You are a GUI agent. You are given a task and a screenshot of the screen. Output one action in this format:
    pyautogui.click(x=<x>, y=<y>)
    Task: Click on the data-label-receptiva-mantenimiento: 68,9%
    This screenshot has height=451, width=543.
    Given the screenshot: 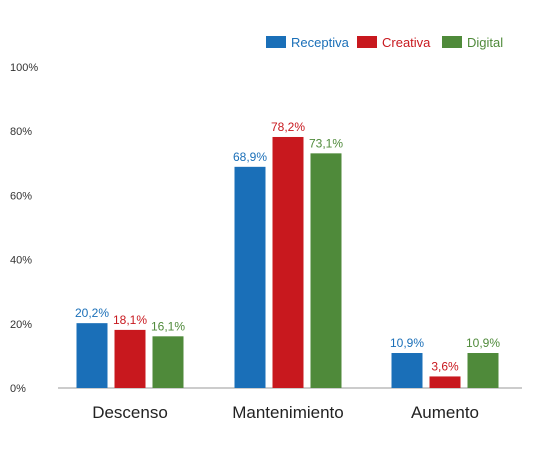 What is the action you would take?
    pyautogui.click(x=250, y=157)
    